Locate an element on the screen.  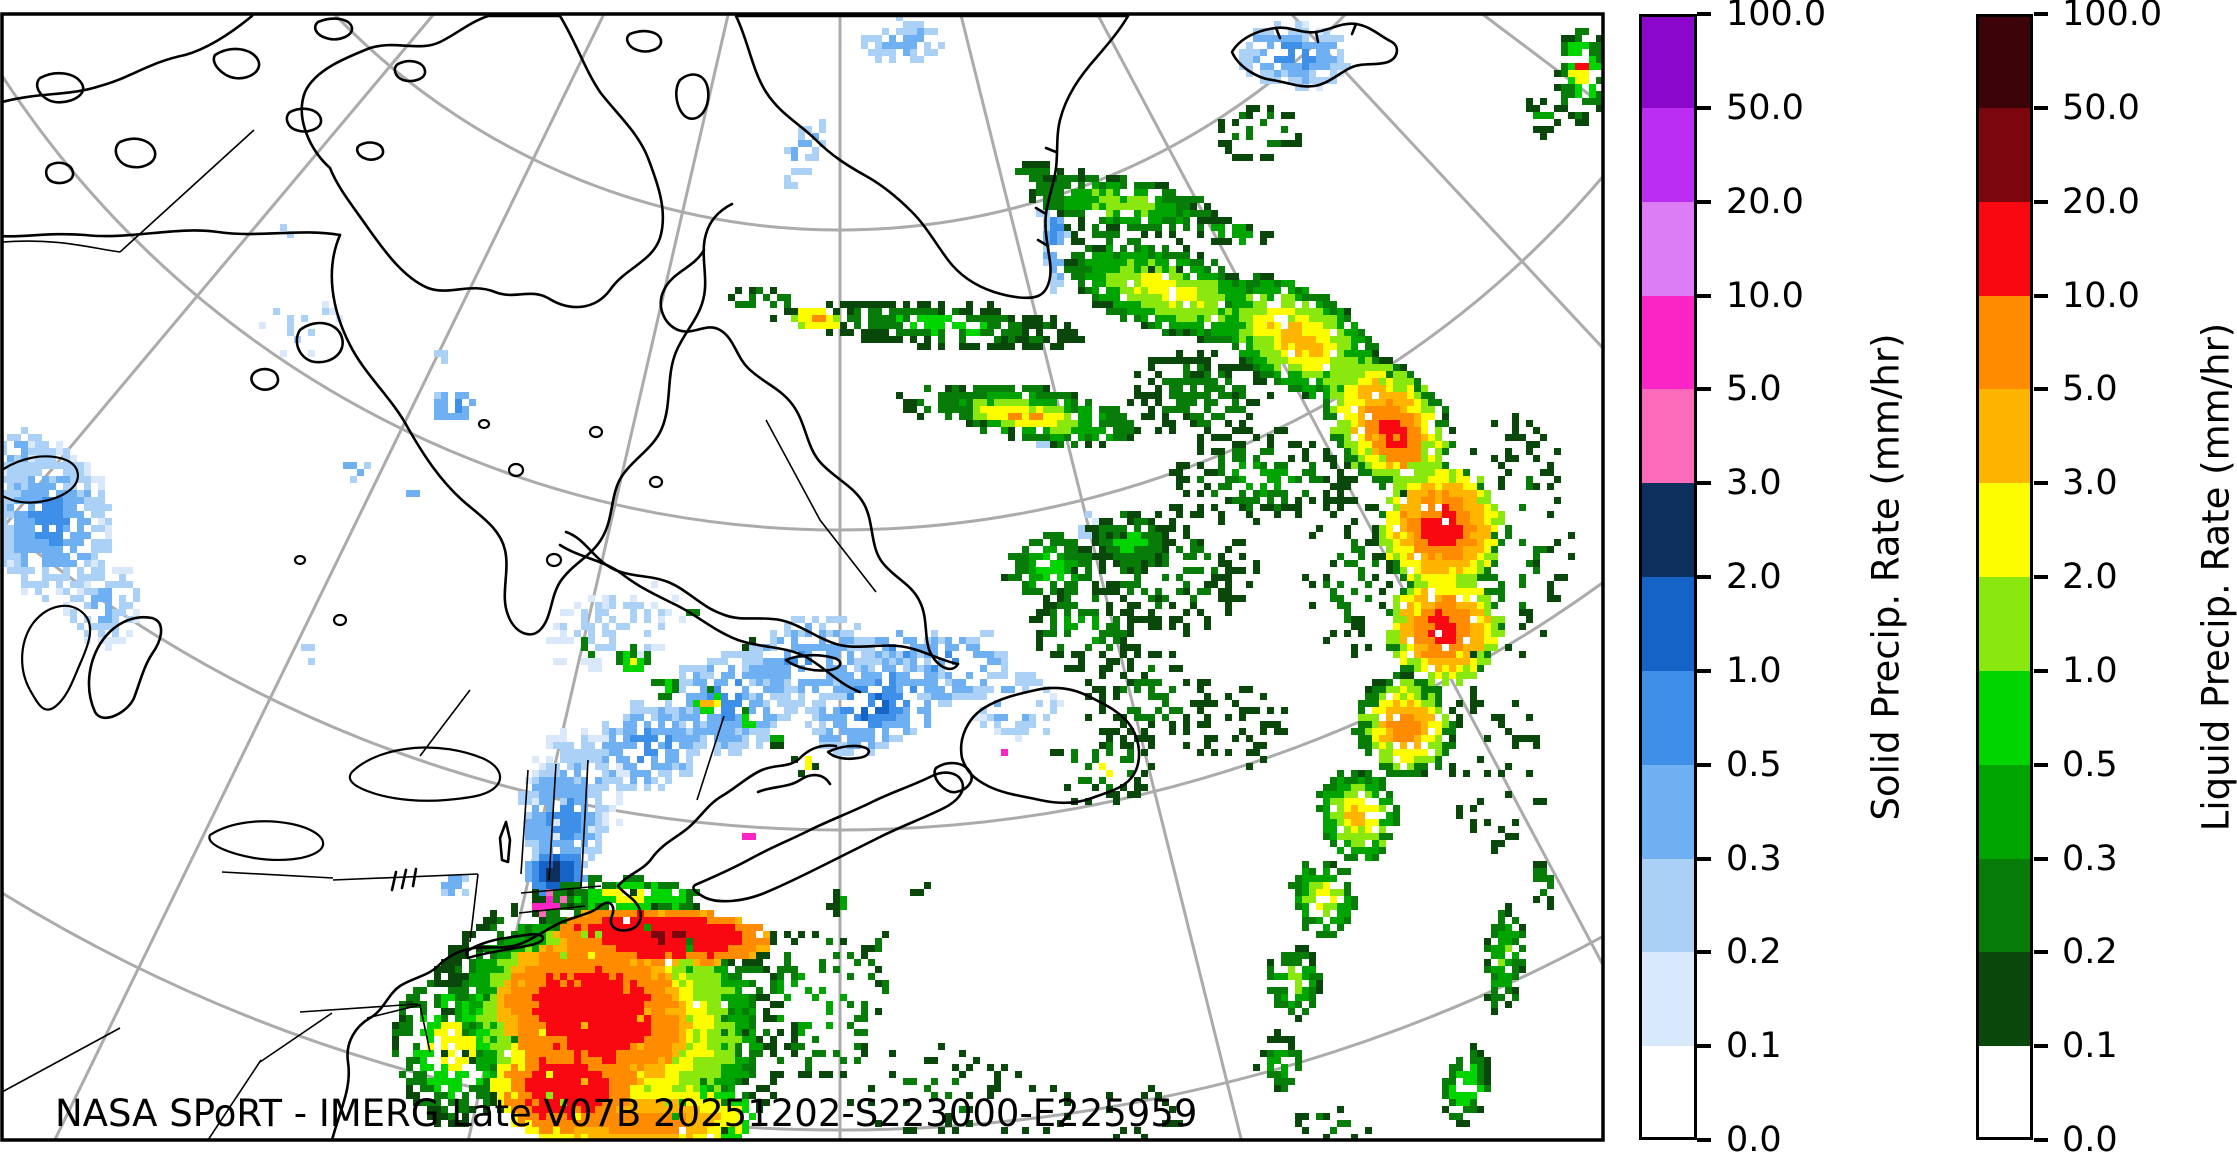
colorbar-frame is located at coordinates (2004, 577).